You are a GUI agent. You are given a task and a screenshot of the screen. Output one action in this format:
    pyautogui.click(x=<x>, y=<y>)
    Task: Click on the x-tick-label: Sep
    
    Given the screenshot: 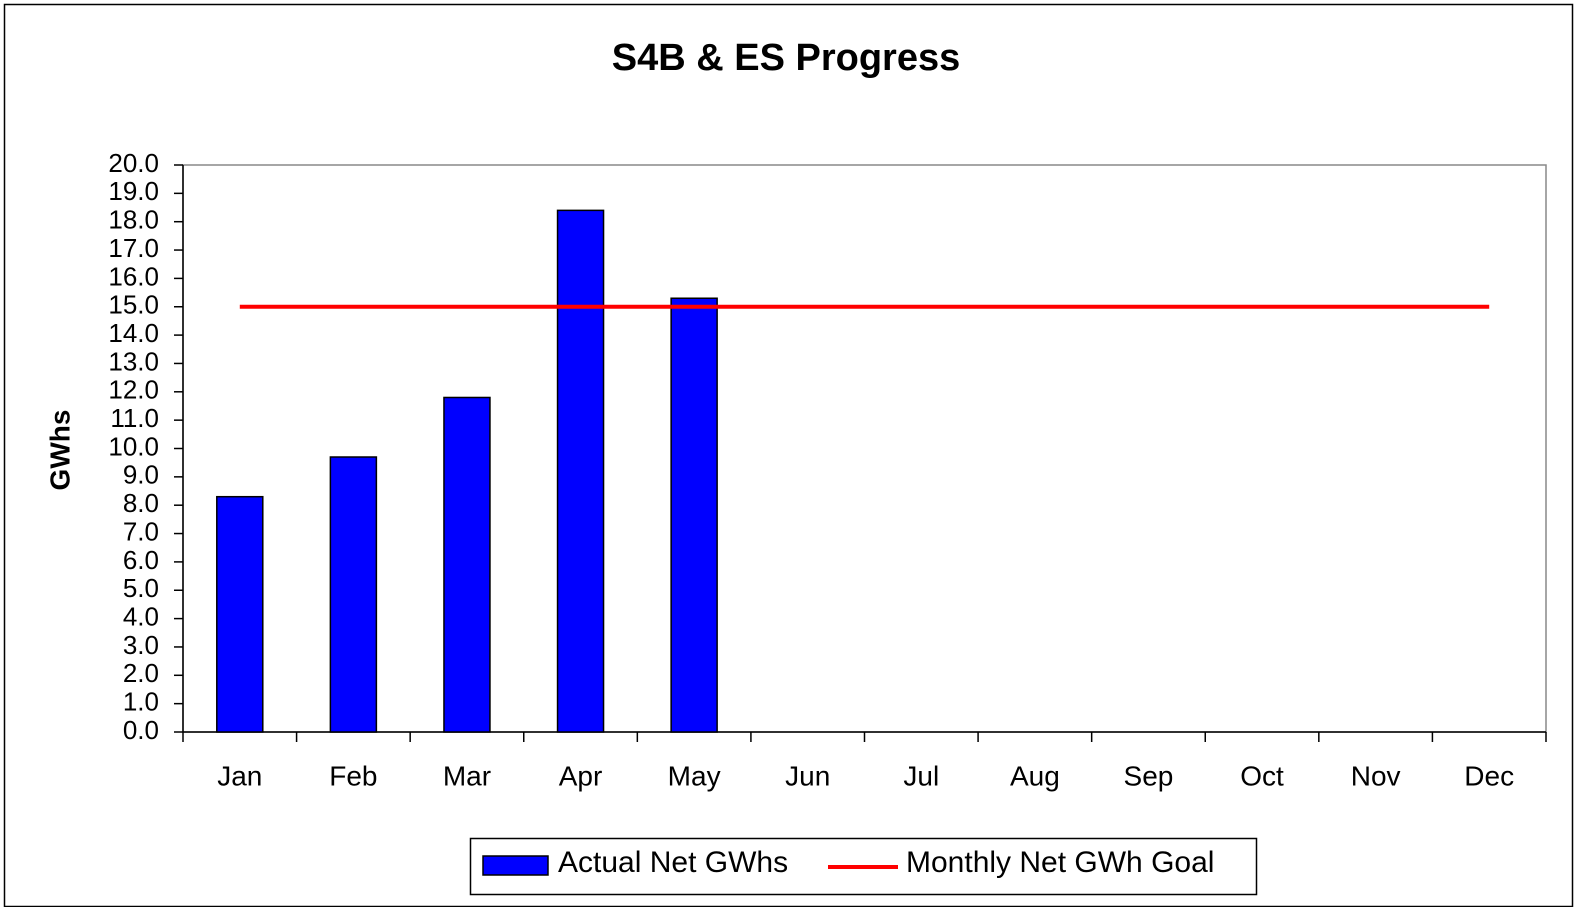 What is the action you would take?
    pyautogui.click(x=1149, y=775)
    